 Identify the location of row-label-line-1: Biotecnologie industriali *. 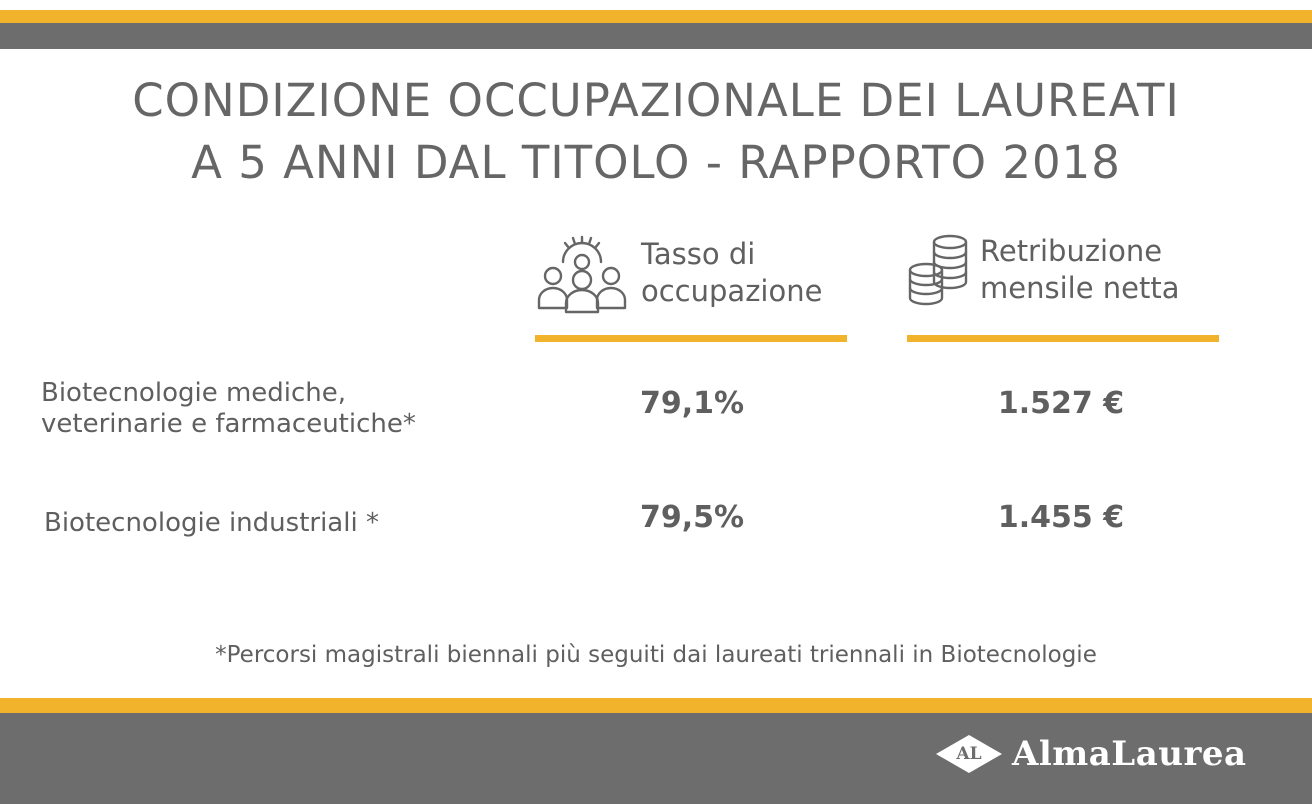
(211, 523).